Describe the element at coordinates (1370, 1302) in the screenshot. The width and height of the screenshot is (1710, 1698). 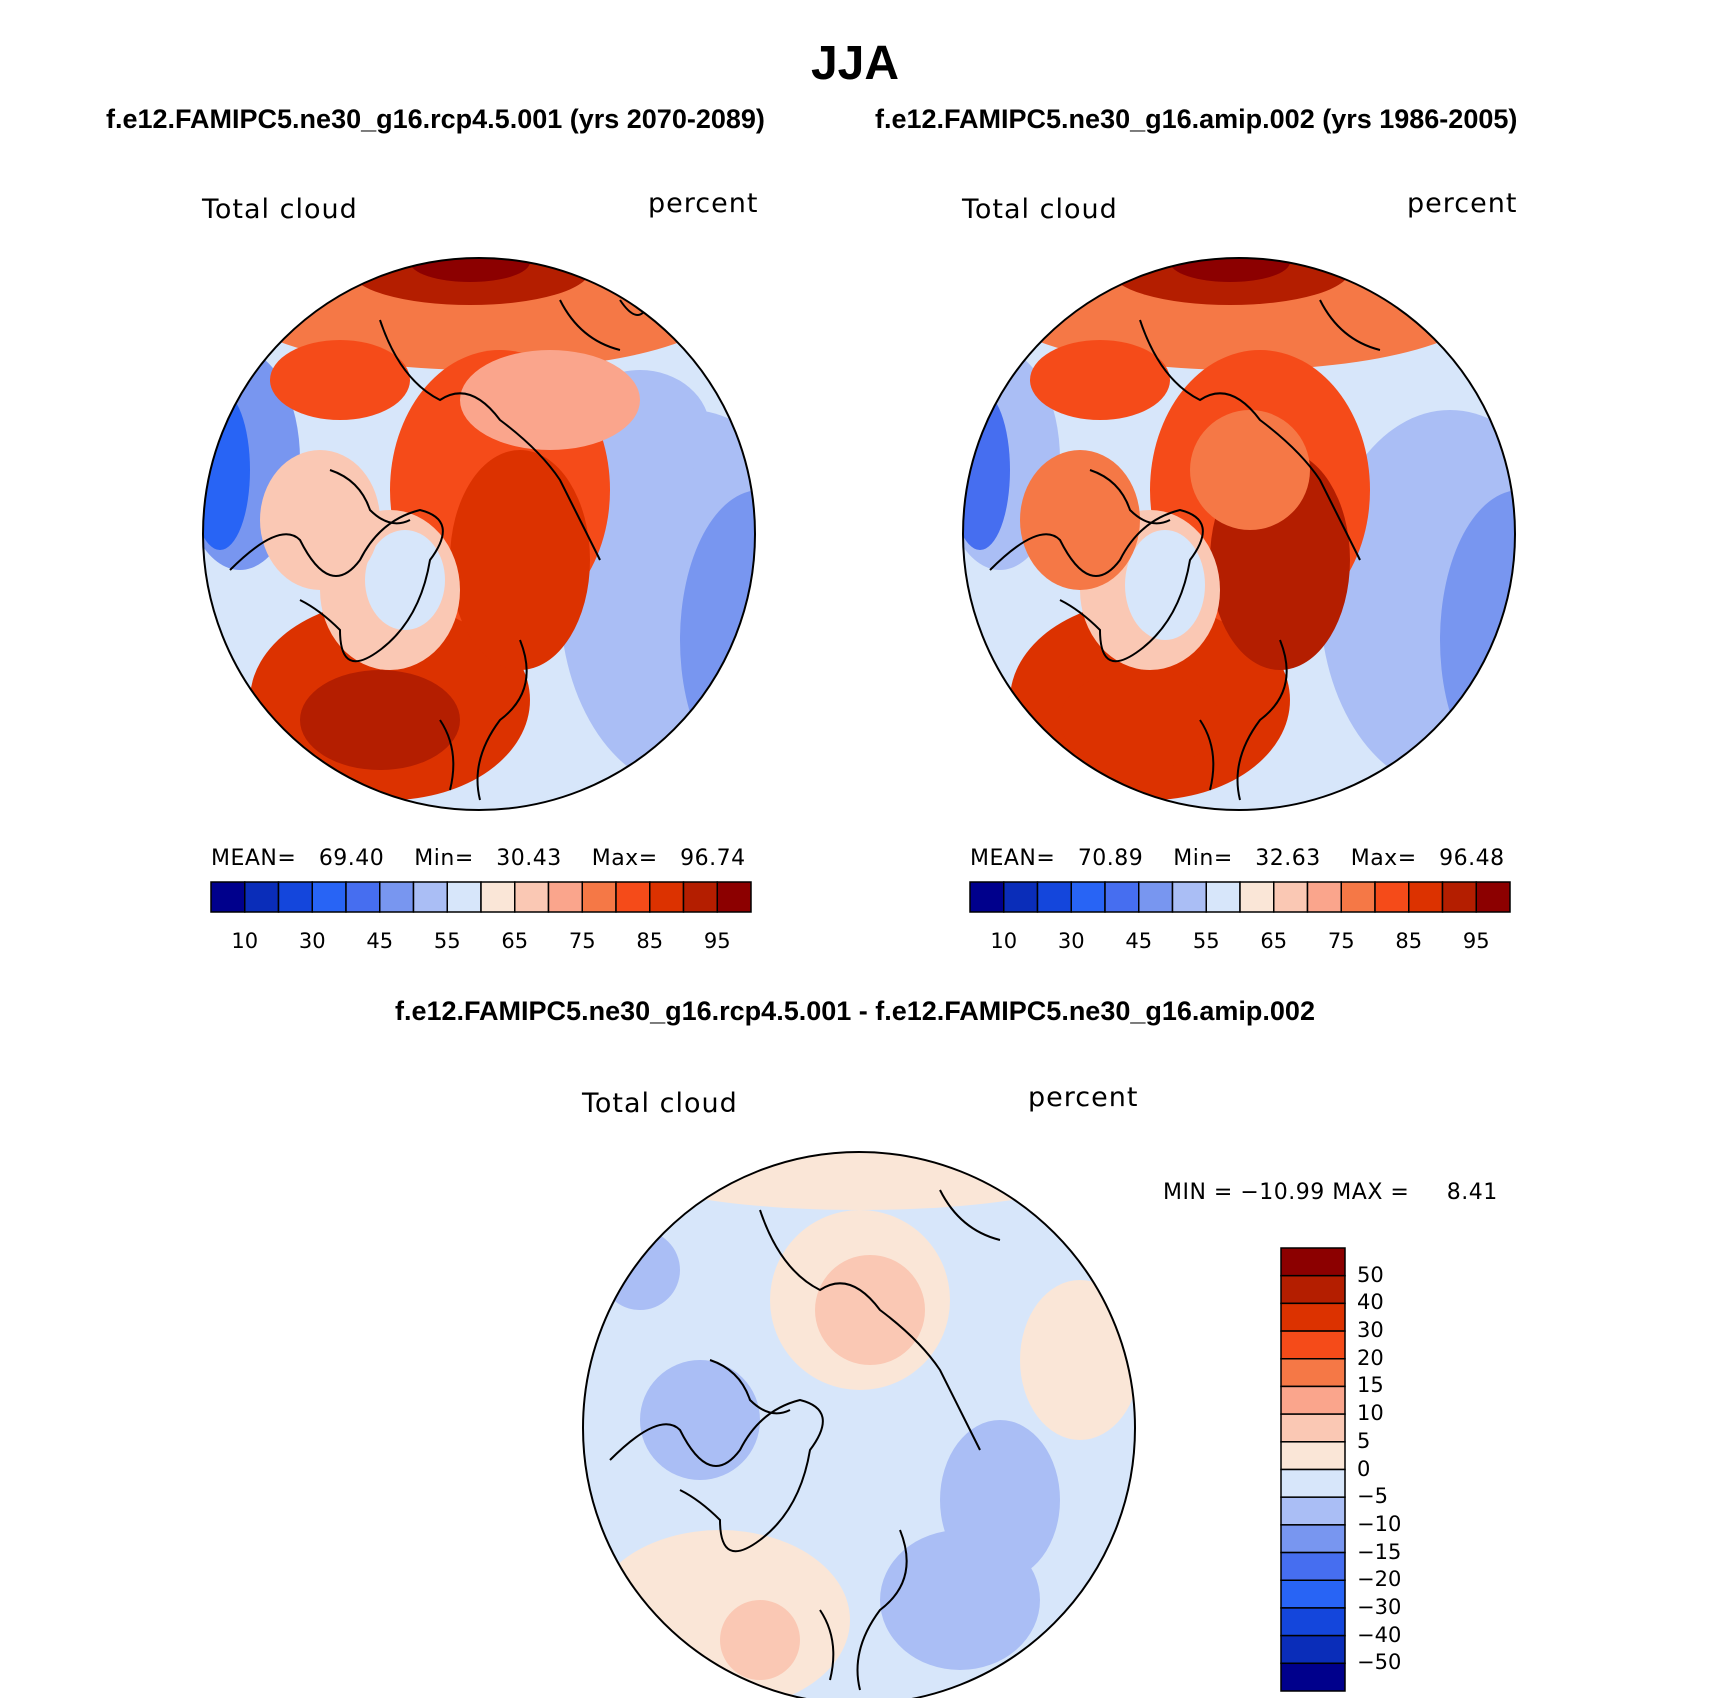
I see `colorbar-tick-label: 40` at that location.